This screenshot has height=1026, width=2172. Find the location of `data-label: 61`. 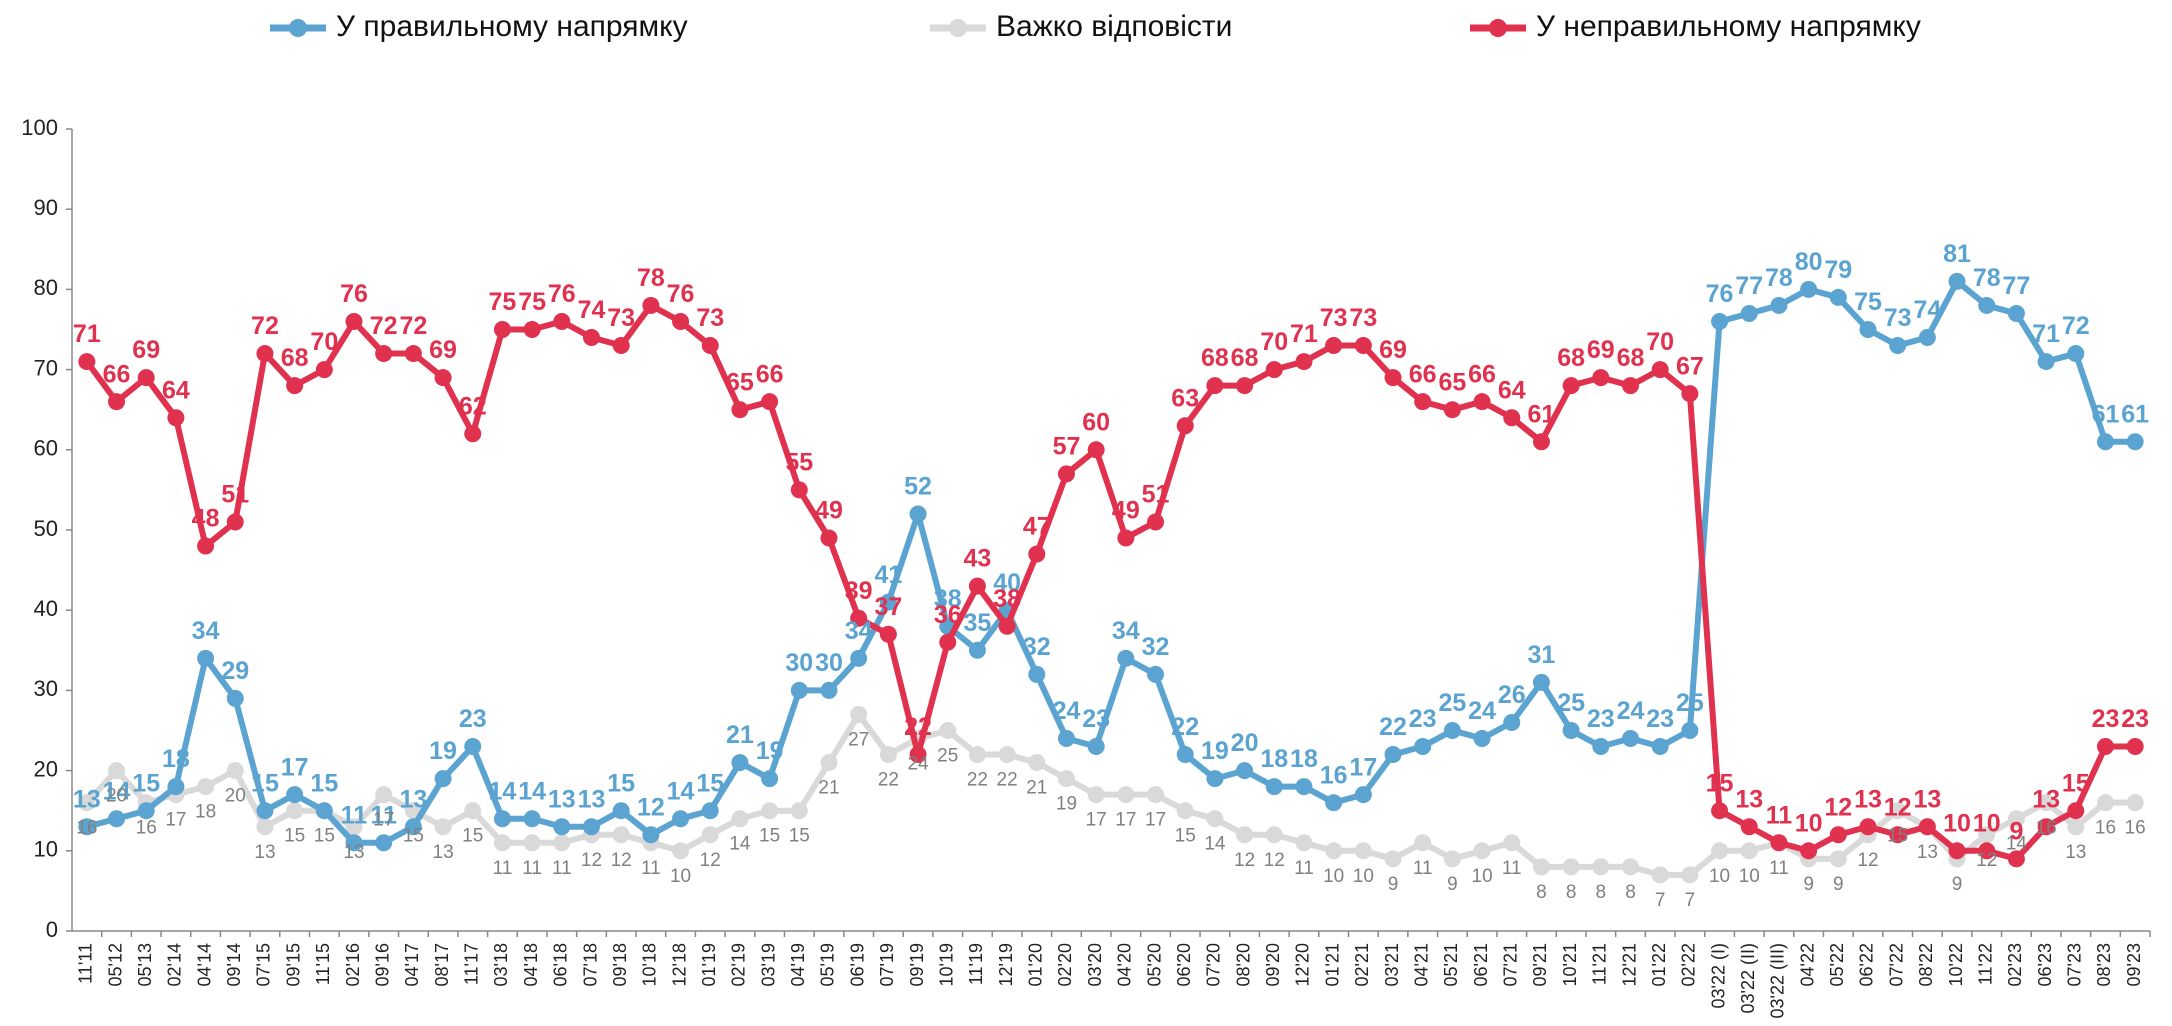

data-label: 61 is located at coordinates (2135, 414).